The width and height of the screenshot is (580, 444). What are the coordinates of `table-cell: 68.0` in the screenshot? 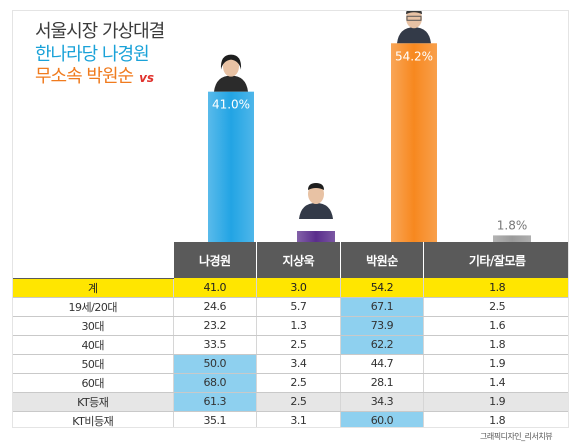 It's located at (214, 383).